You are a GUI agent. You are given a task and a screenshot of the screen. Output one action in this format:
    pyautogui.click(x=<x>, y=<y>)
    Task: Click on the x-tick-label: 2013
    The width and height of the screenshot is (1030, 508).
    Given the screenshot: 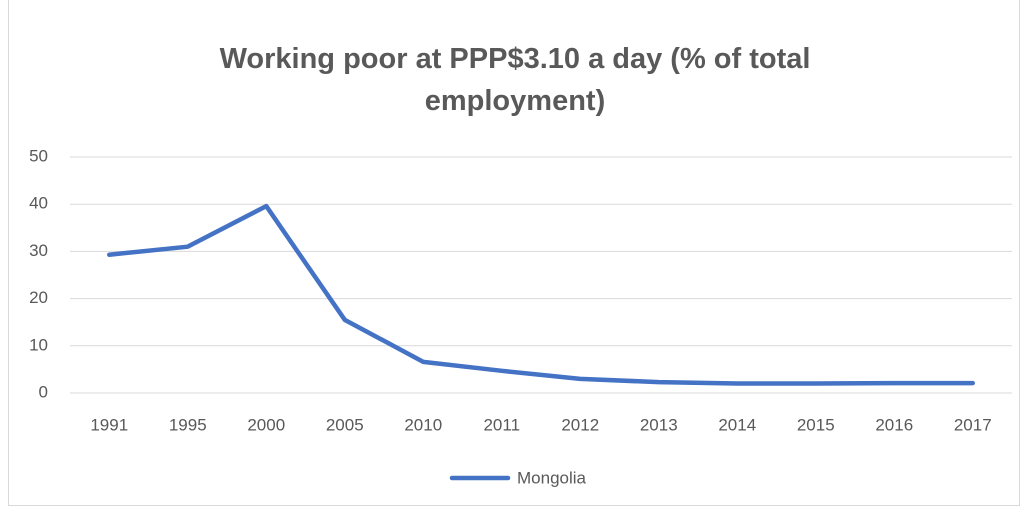 What is the action you would take?
    pyautogui.click(x=659, y=424)
    